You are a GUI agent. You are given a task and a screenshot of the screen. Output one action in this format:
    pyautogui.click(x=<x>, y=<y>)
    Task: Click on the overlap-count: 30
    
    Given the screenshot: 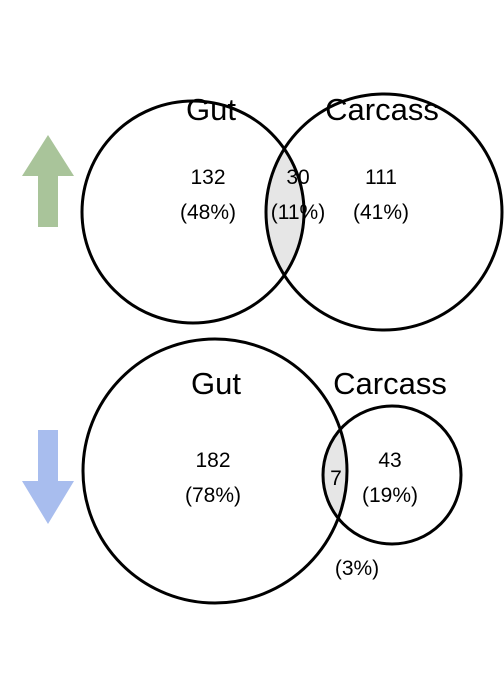 What is the action you would take?
    pyautogui.click(x=297, y=177)
    